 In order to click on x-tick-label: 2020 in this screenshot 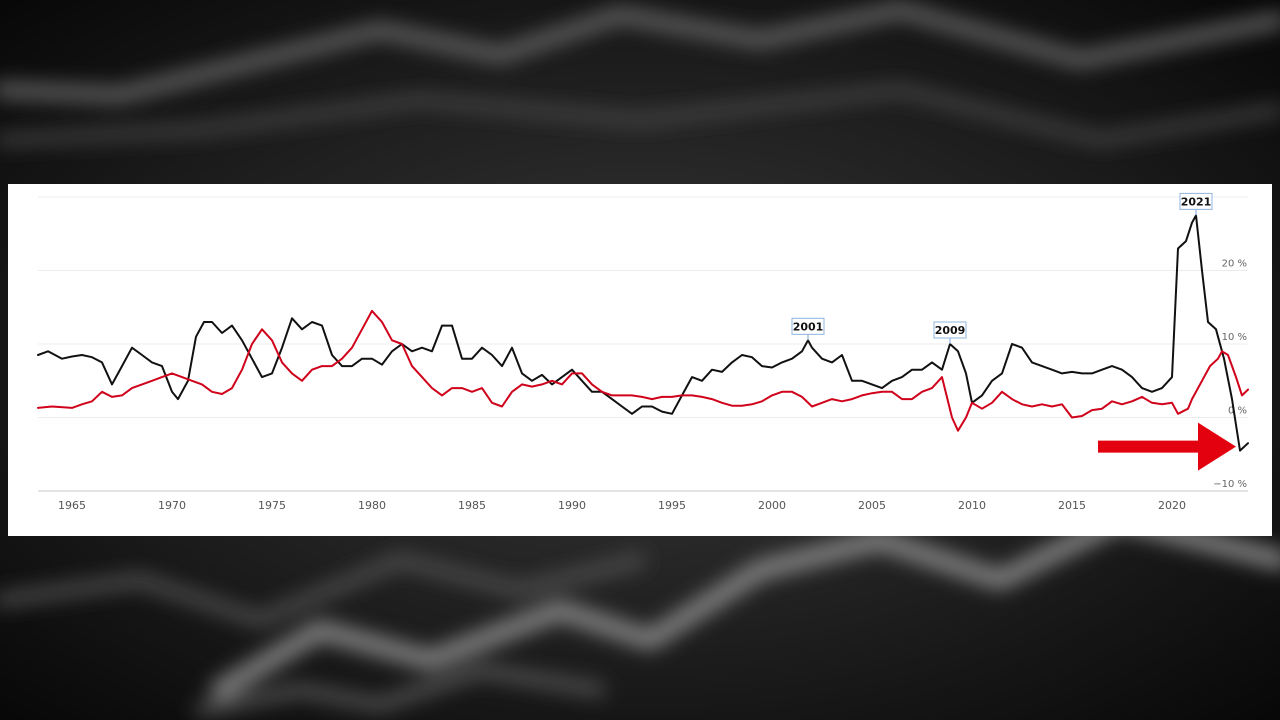, I will do `click(1172, 505)`.